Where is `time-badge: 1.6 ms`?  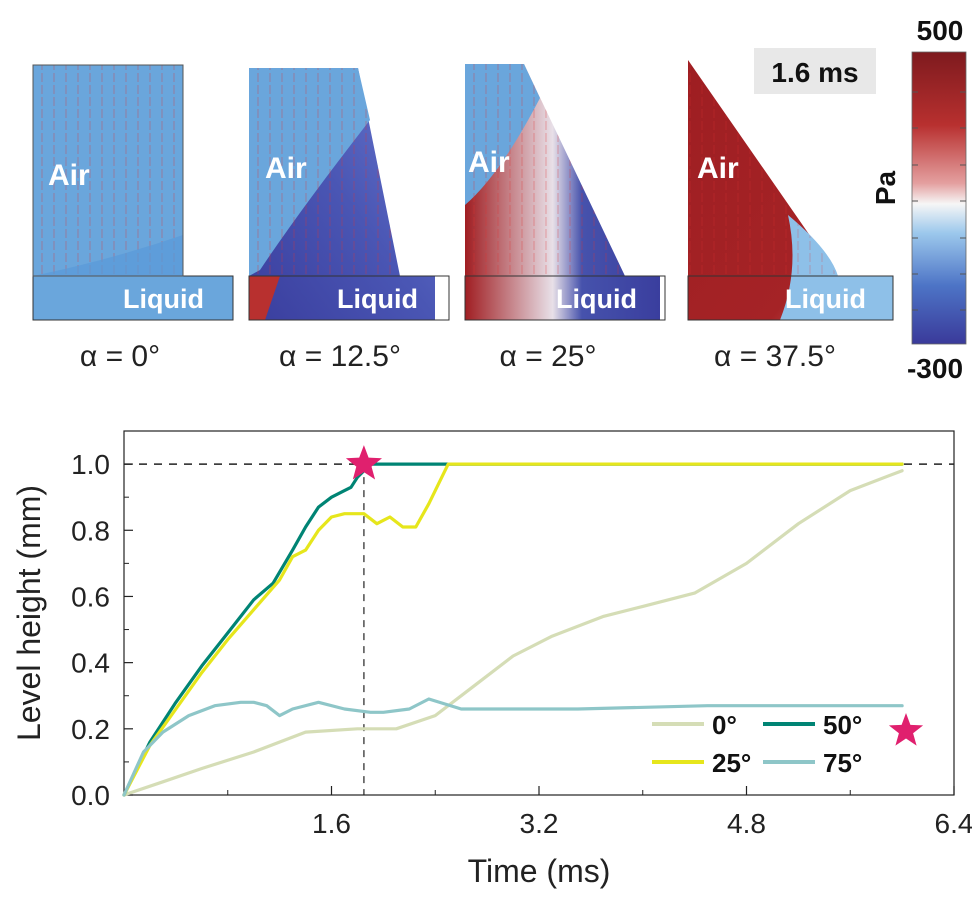
time-badge: 1.6 ms is located at coordinates (814, 72).